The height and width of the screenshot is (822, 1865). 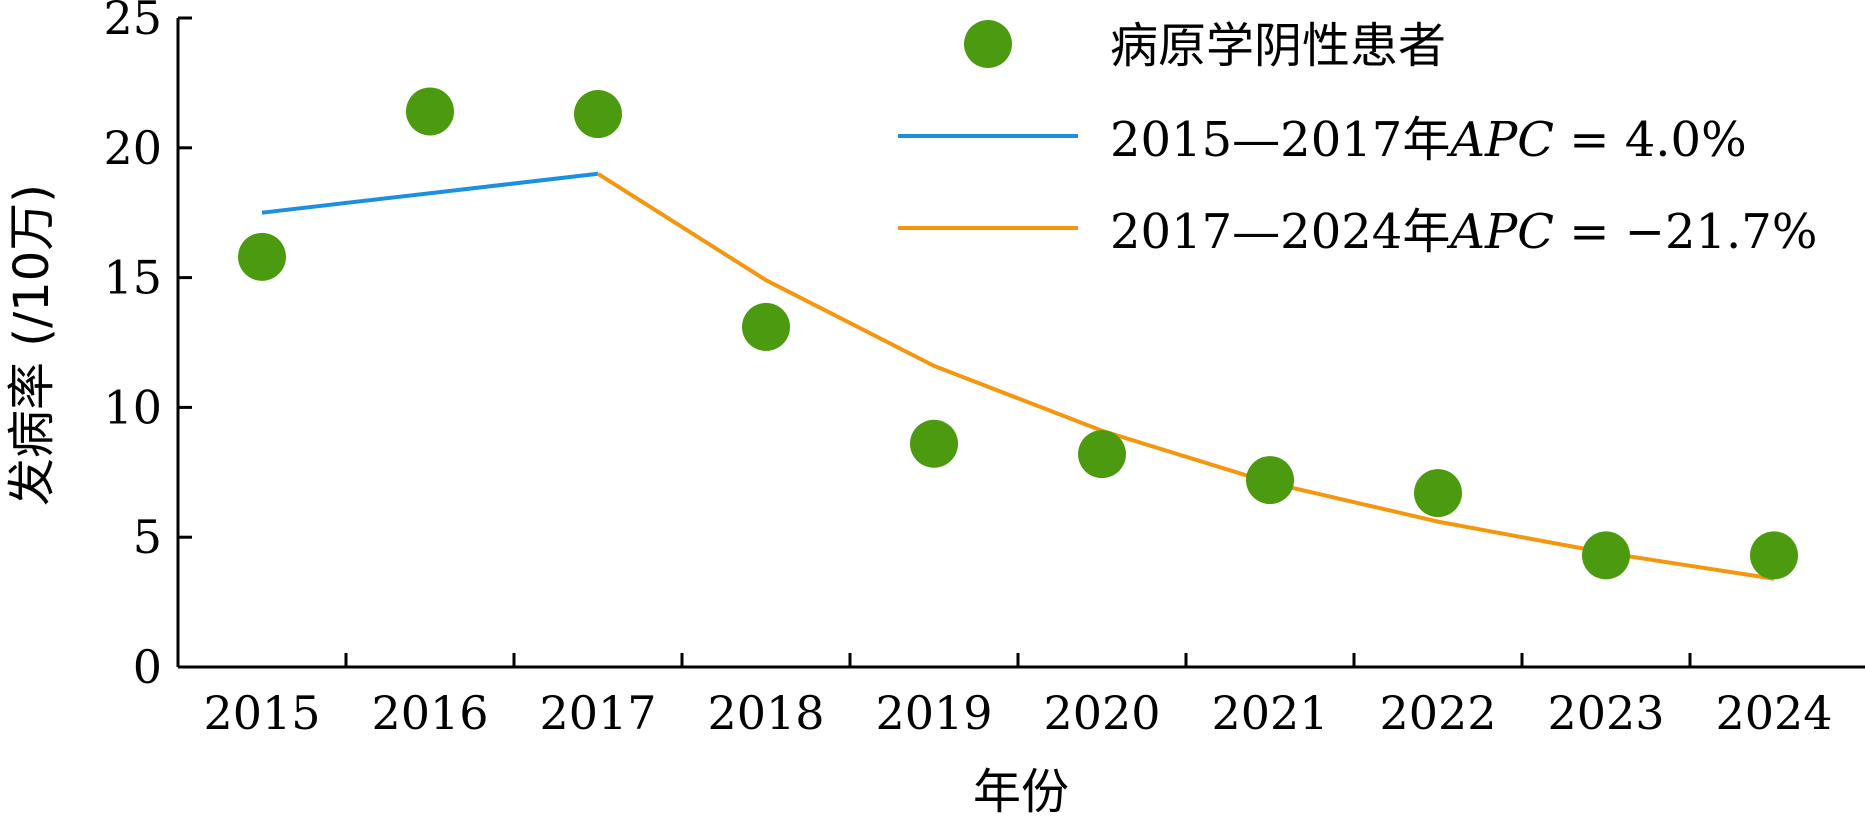 I want to click on x-tick-label: 2022, so click(x=1437, y=713).